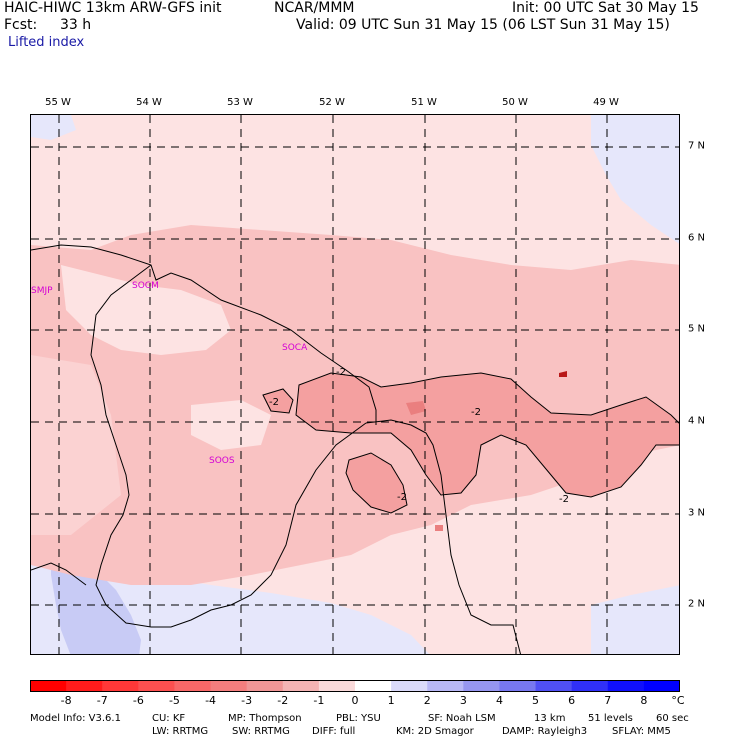 Image resolution: width=740 pixels, height=740 pixels. Describe the element at coordinates (58, 102) in the screenshot. I see `lon-label: 55 W` at that location.